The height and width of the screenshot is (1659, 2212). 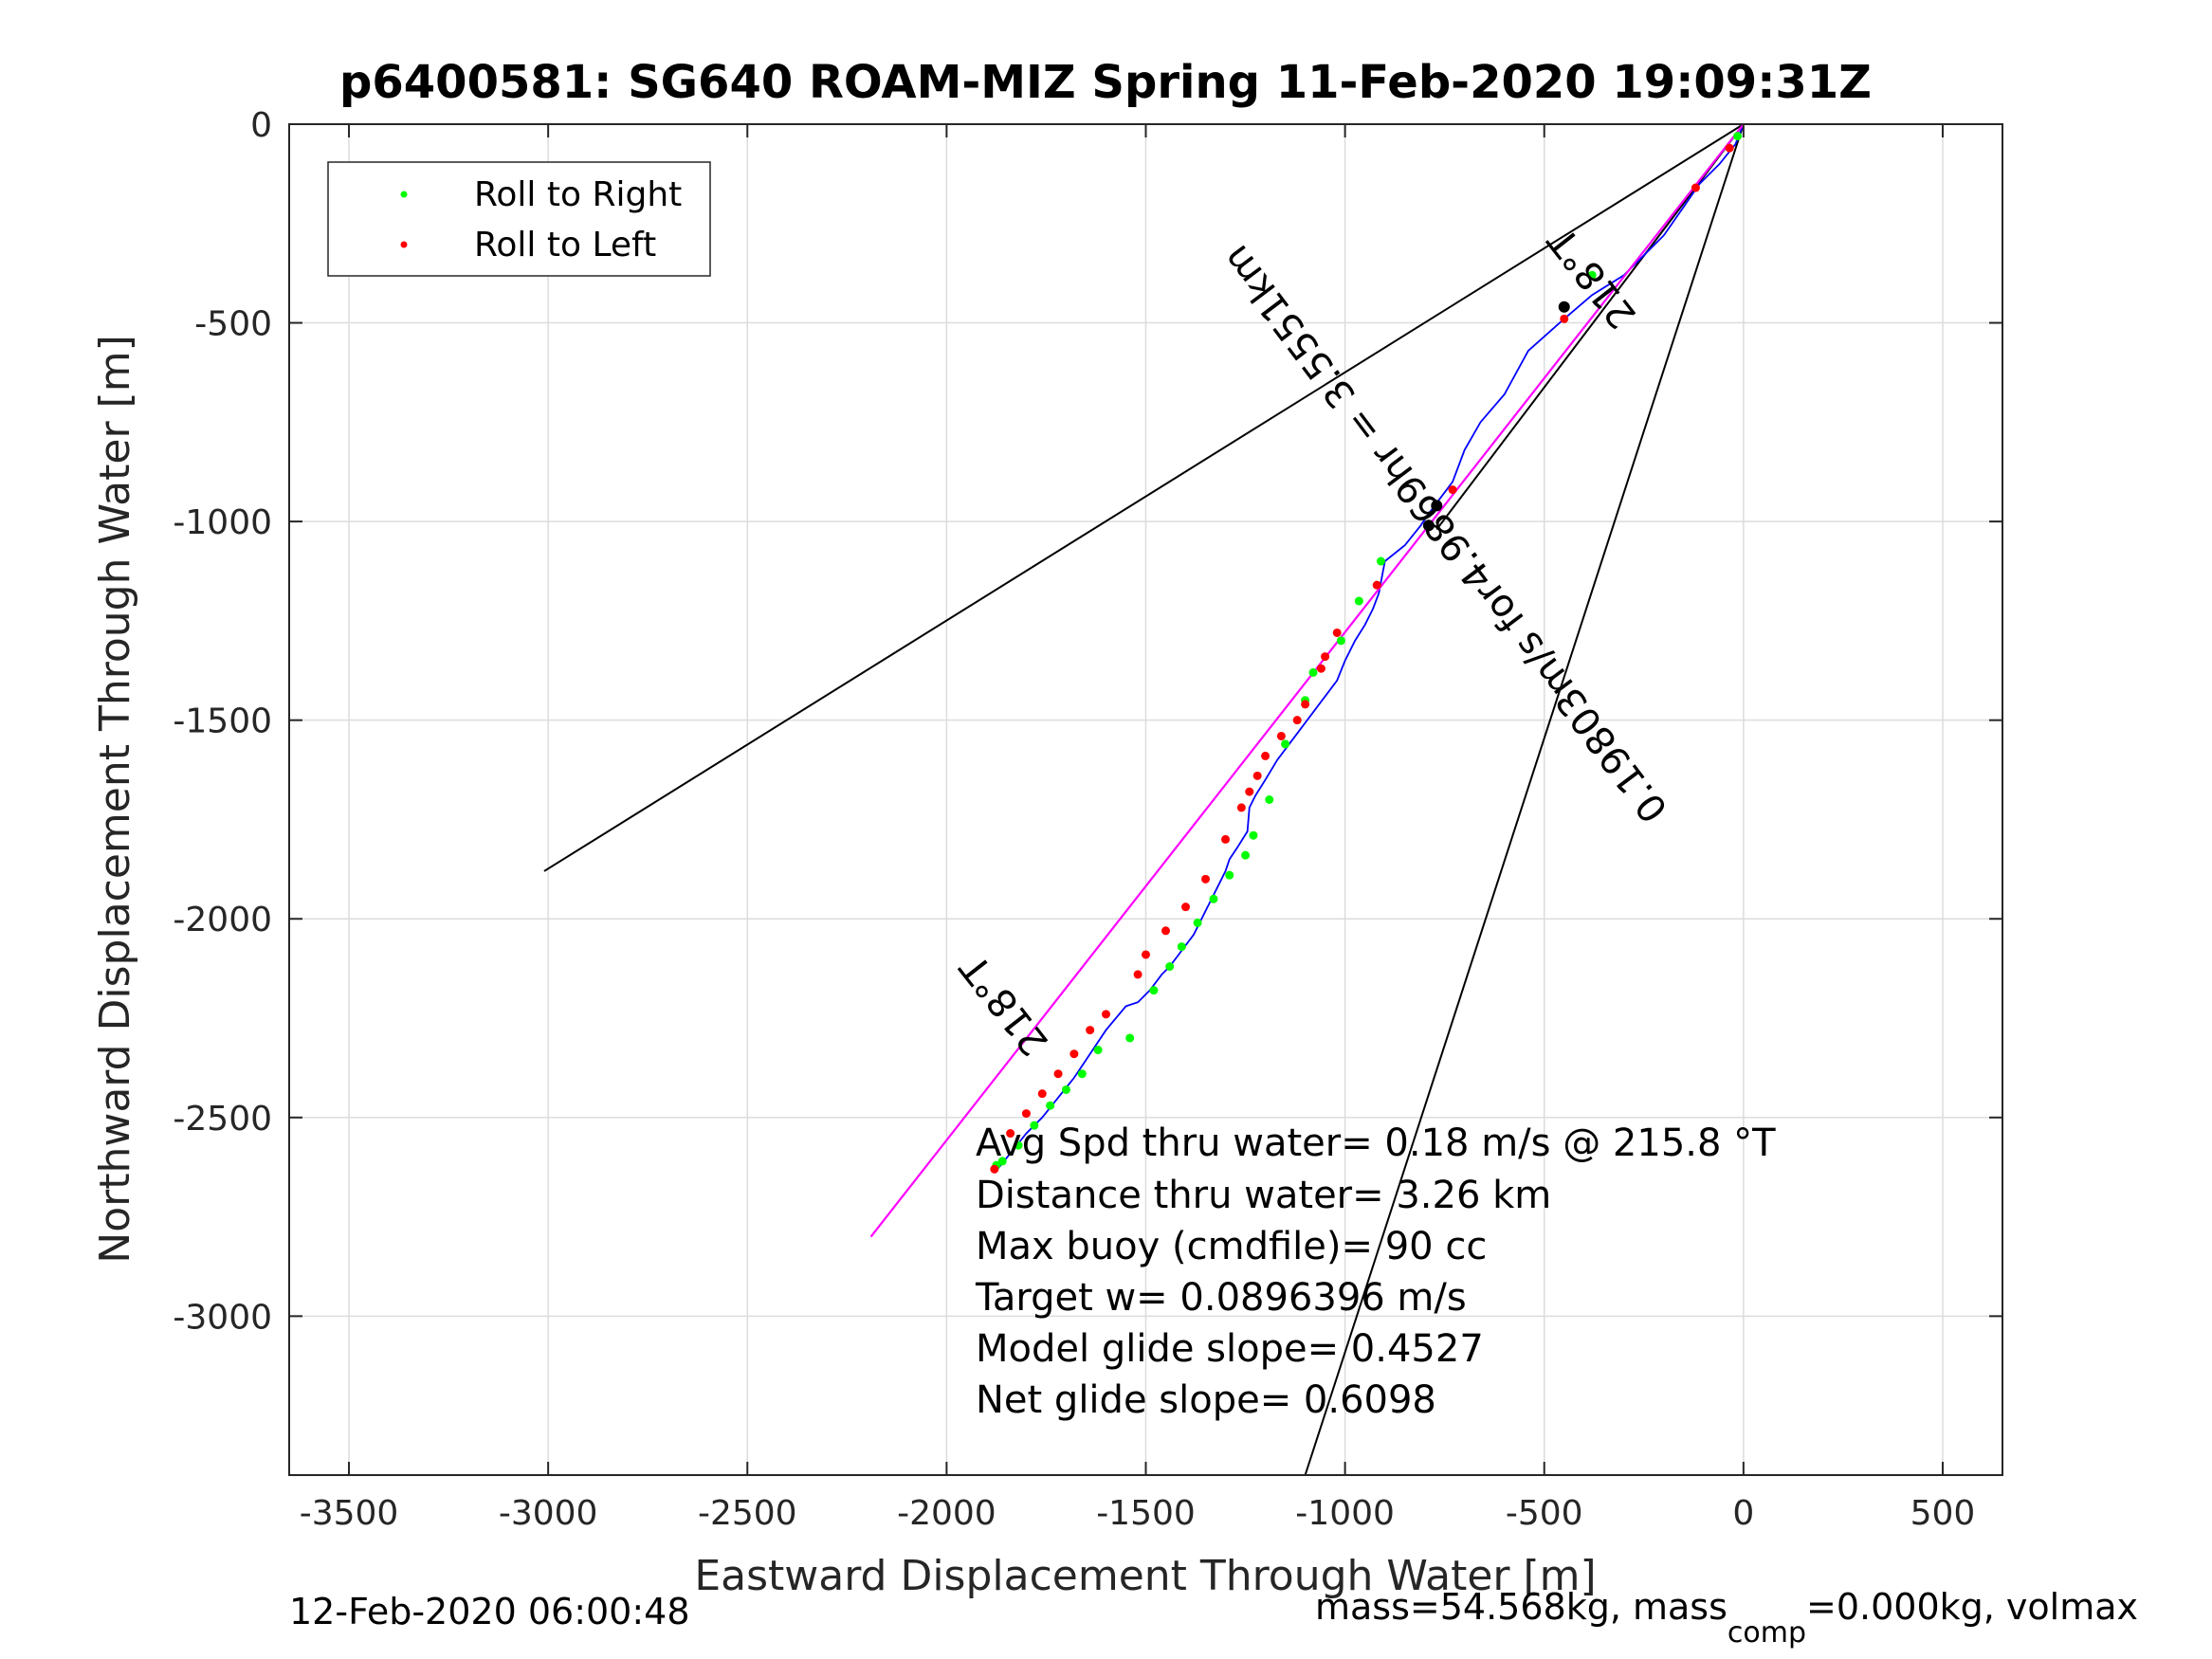 What do you see at coordinates (1231, 1246) in the screenshot?
I see `info-max-buoy: Max buoy (cmdfile)= 90 cc` at bounding box center [1231, 1246].